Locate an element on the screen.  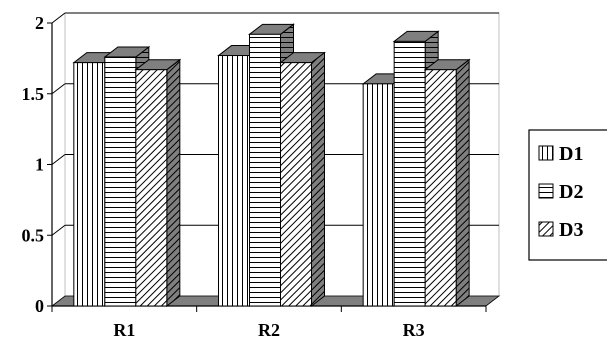
x-tick-label: R3 is located at coordinates (414, 330).